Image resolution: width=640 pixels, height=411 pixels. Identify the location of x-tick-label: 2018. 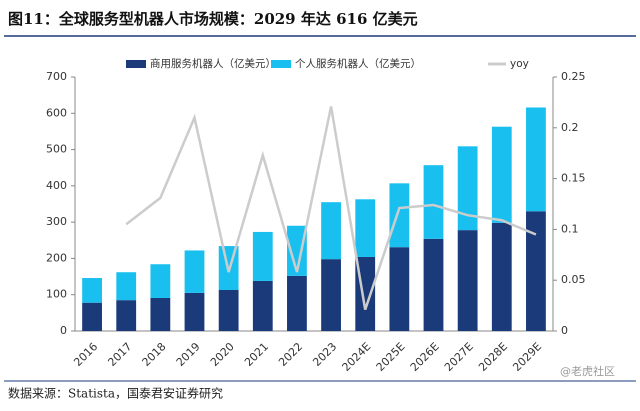
(154, 354).